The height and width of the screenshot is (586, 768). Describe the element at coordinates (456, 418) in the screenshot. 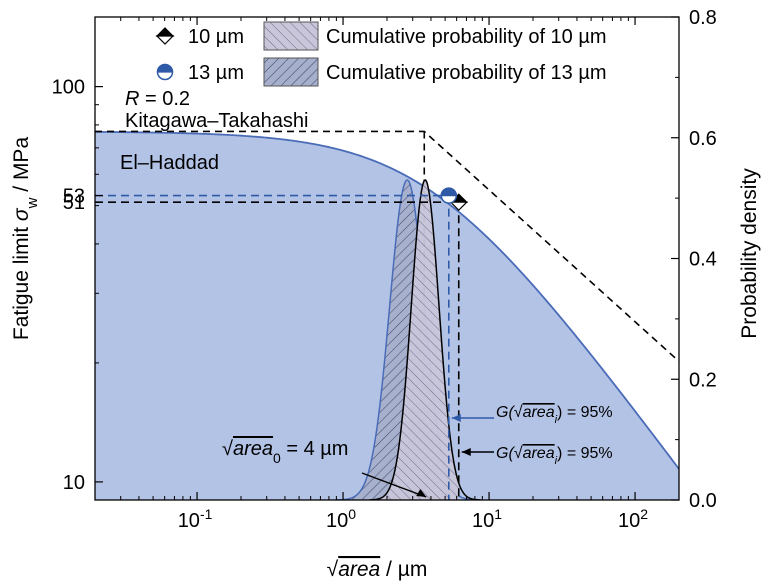

I see `g95-arrowhead-13um` at that location.